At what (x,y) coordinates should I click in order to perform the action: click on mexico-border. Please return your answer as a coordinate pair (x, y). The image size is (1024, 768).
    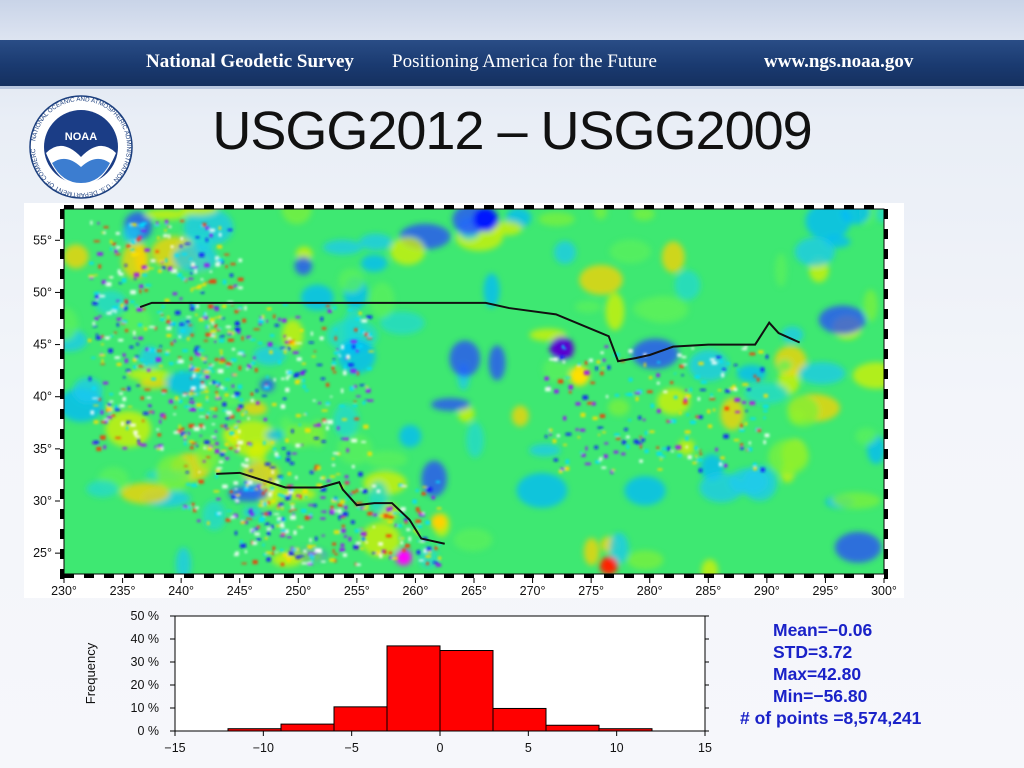
    Looking at the image, I should click on (330, 508).